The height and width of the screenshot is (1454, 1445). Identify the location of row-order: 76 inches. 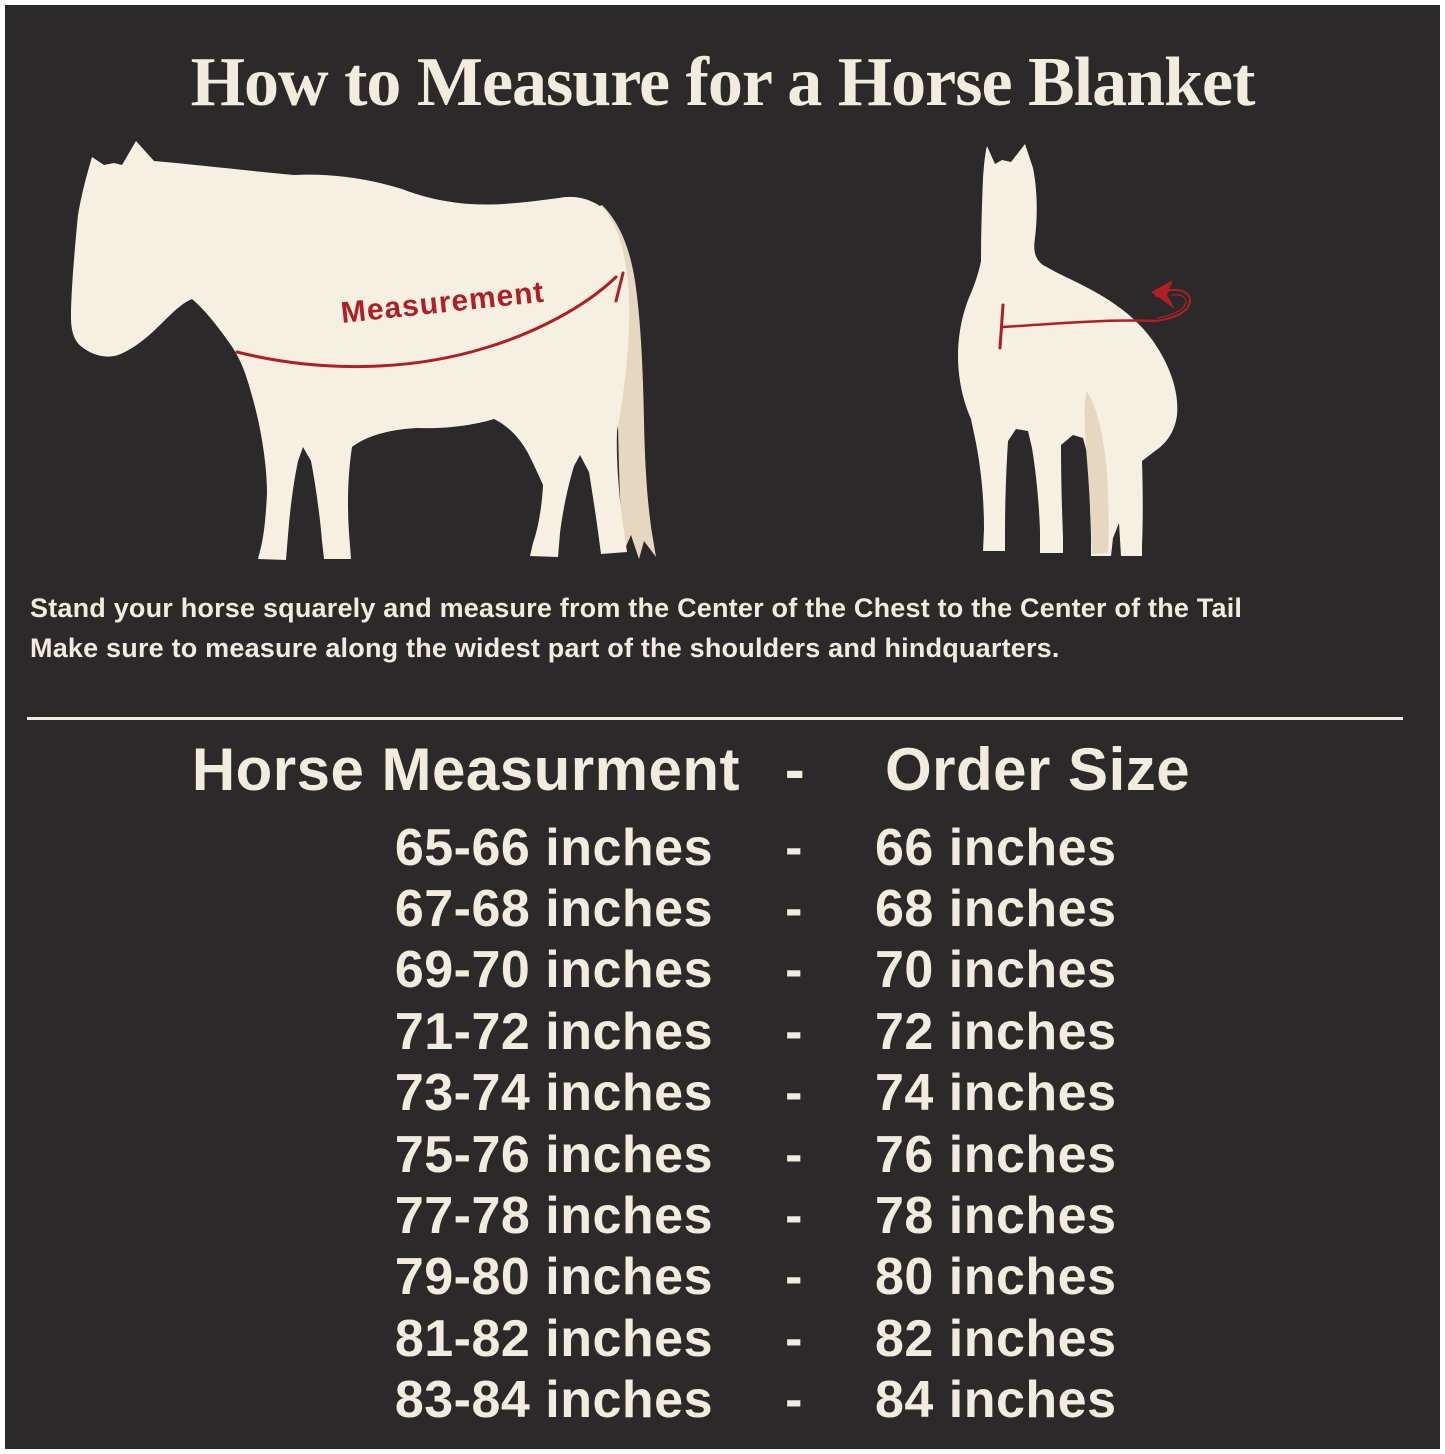
(996, 1154).